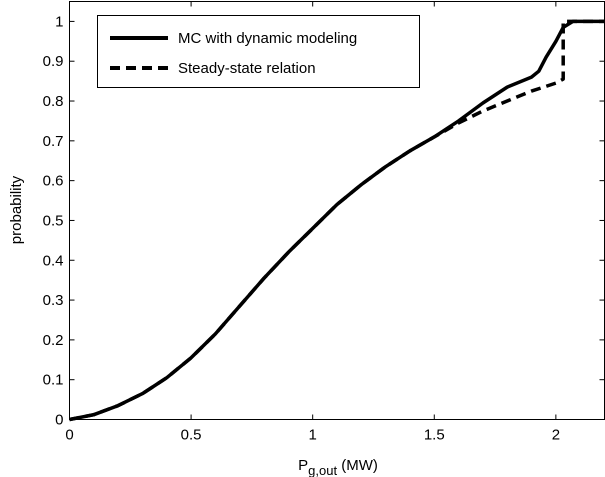 This screenshot has width=605, height=477. Describe the element at coordinates (191, 435) in the screenshot. I see `x-tick-label: 0.5` at that location.